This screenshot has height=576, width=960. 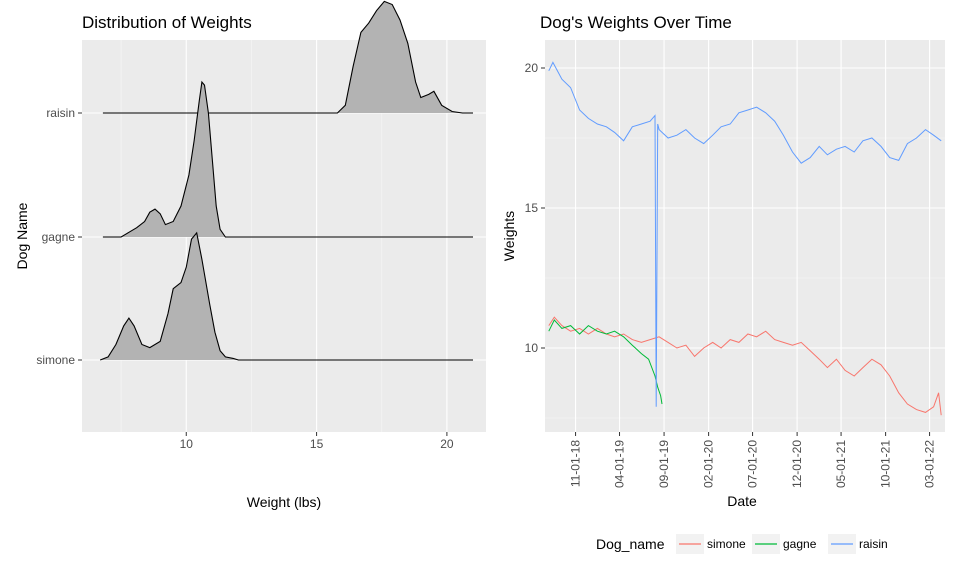 What do you see at coordinates (284, 502) in the screenshot?
I see `left-x-axis-title: Weight (lbs)` at bounding box center [284, 502].